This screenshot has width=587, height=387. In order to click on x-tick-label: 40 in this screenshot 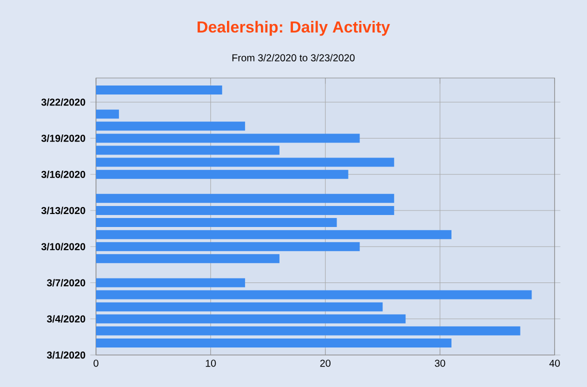, I will do `click(554, 363)`.